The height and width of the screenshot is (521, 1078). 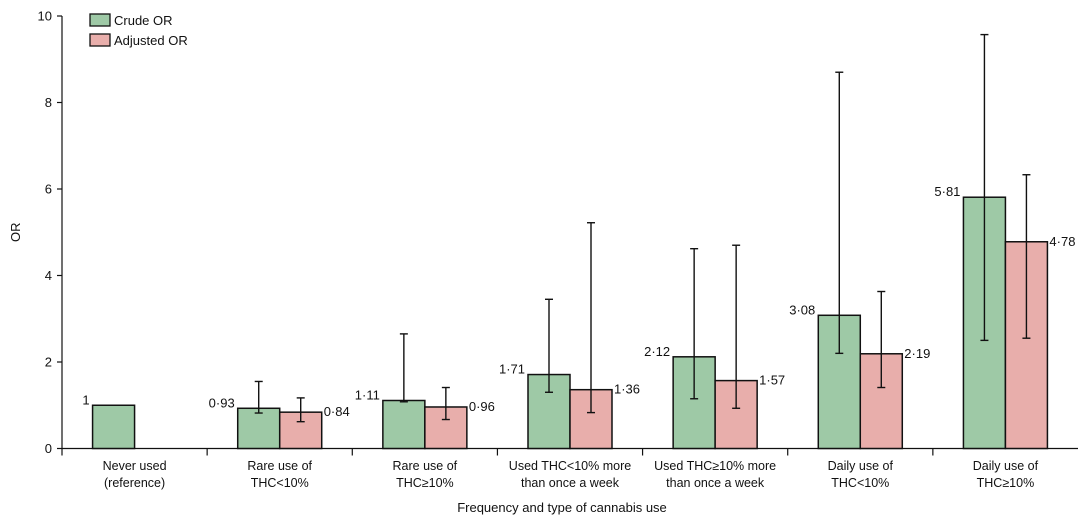 I want to click on x-category-label: Used THC<10% more, so click(x=570, y=466).